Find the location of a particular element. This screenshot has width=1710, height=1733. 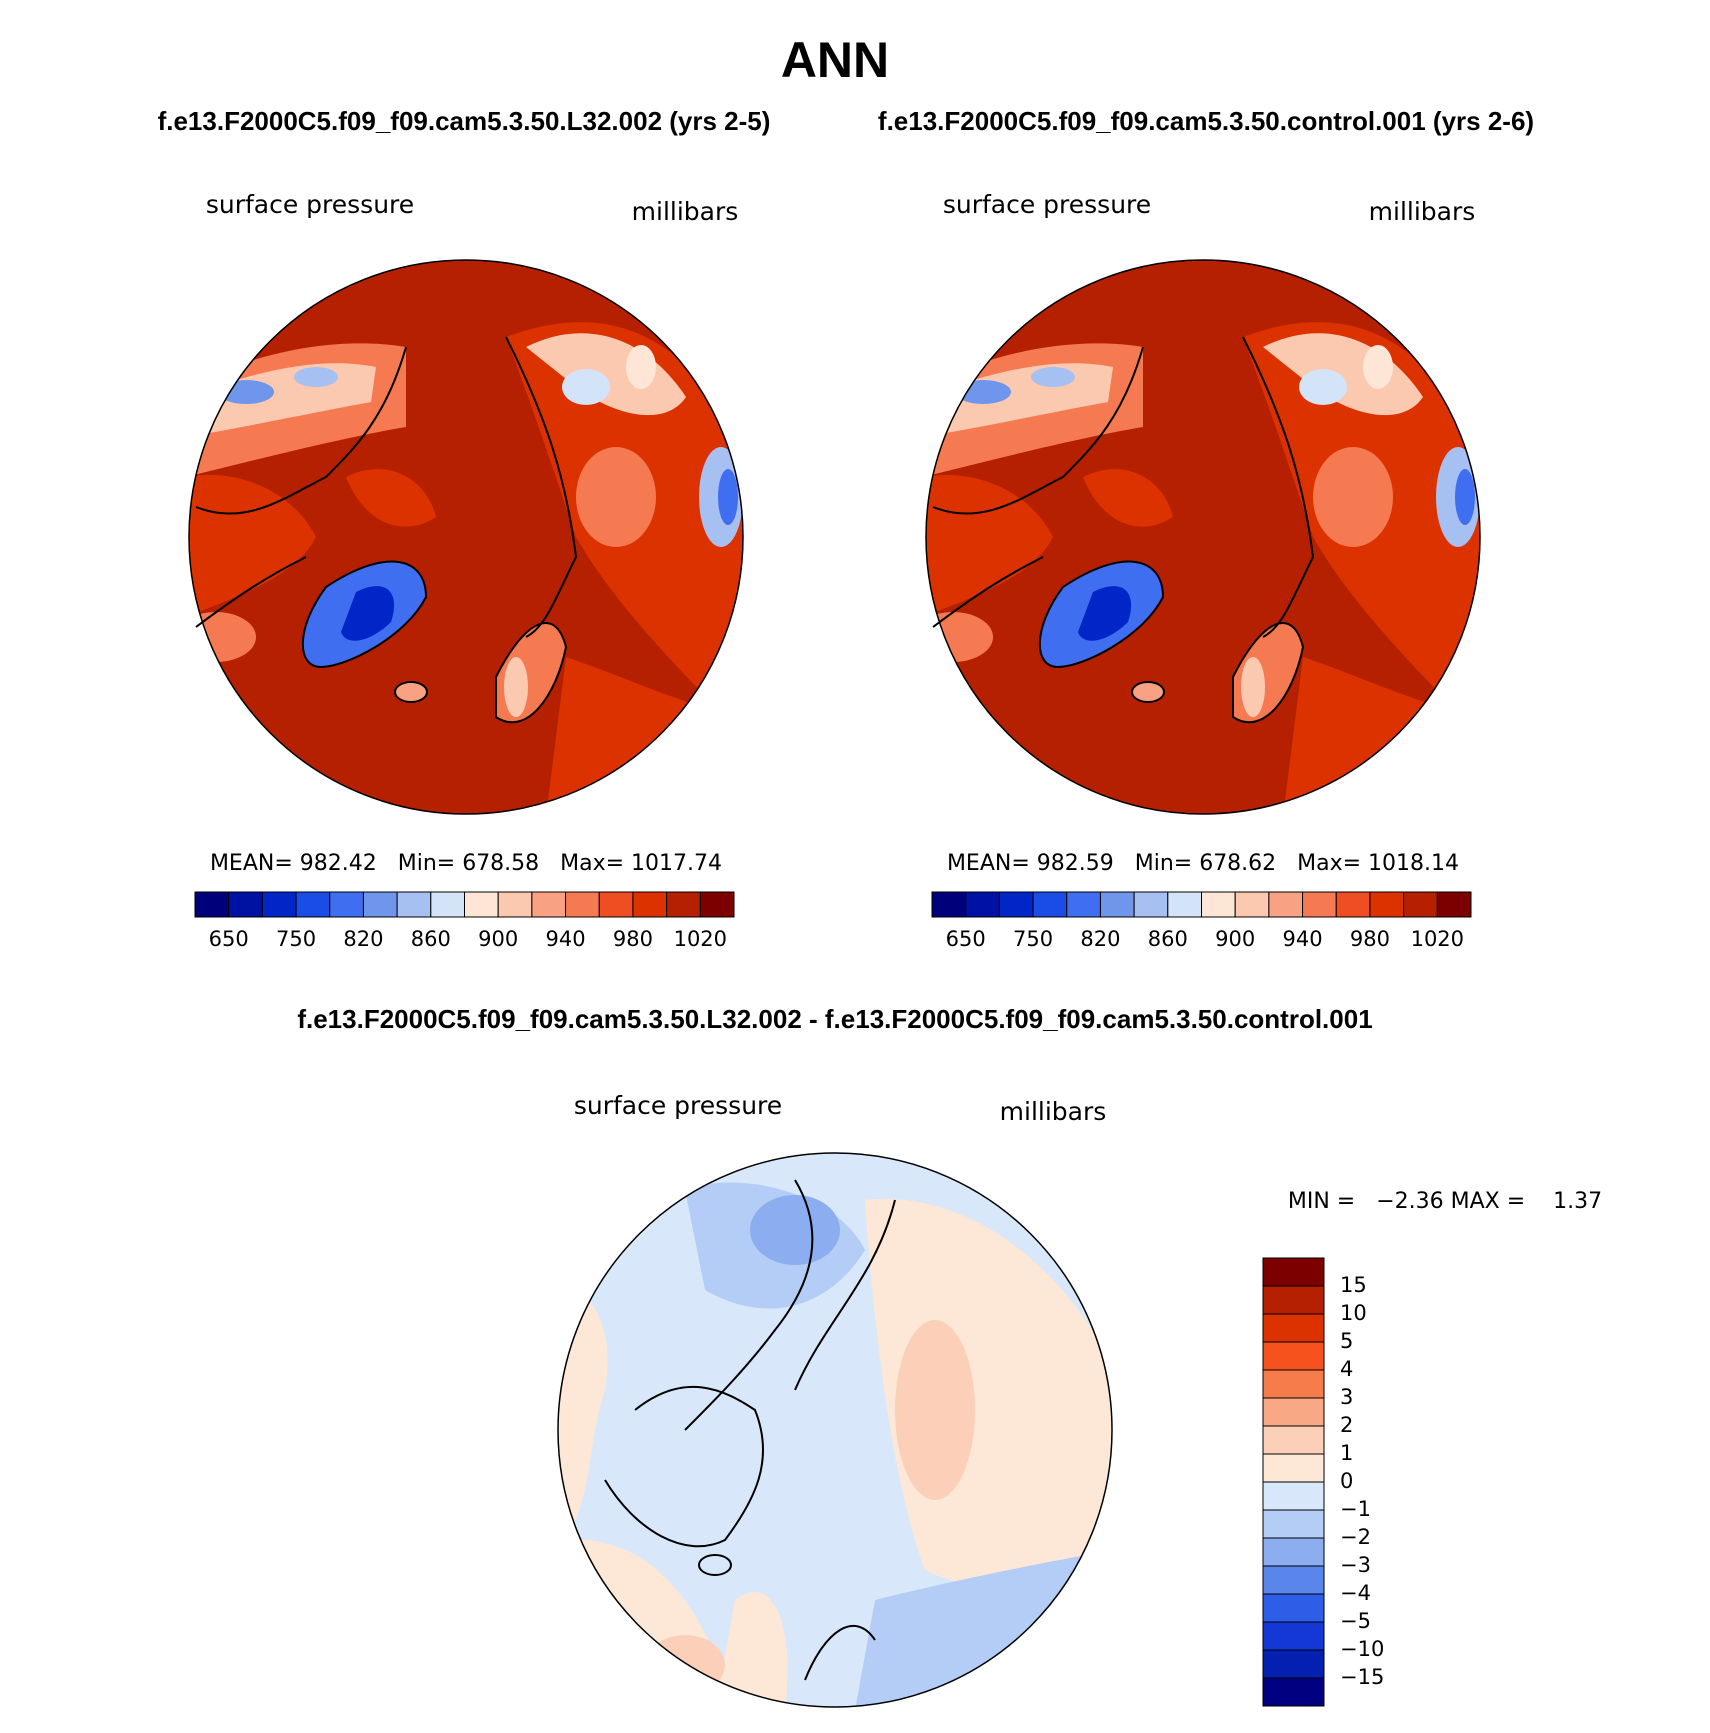

colorbar-label: 2 is located at coordinates (1346, 1425).